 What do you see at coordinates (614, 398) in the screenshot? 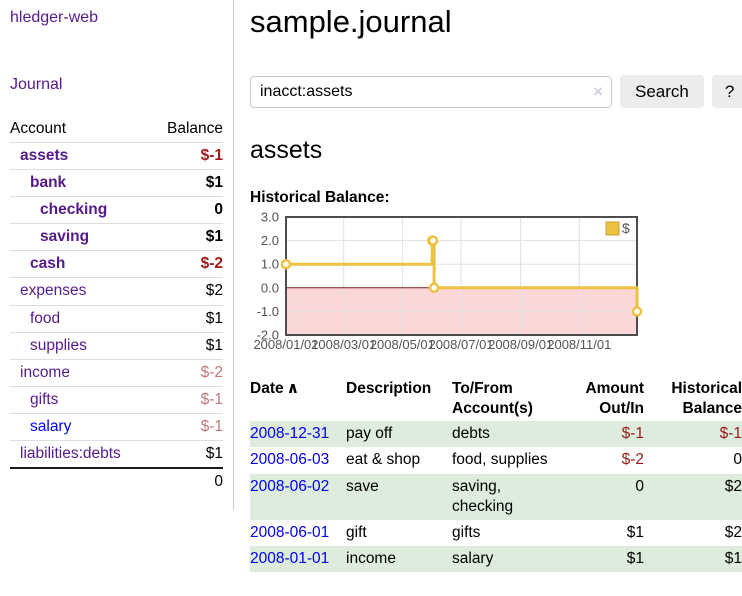
I see `col-header-amount: Amount Out/In` at bounding box center [614, 398].